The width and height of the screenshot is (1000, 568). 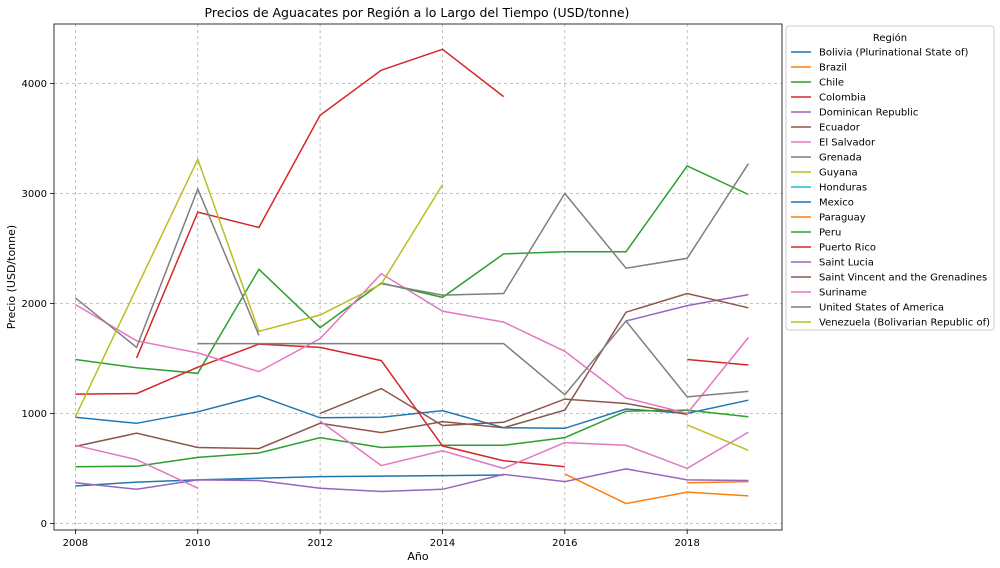 What do you see at coordinates (564, 543) in the screenshot?
I see `x-tick-label: 2016` at bounding box center [564, 543].